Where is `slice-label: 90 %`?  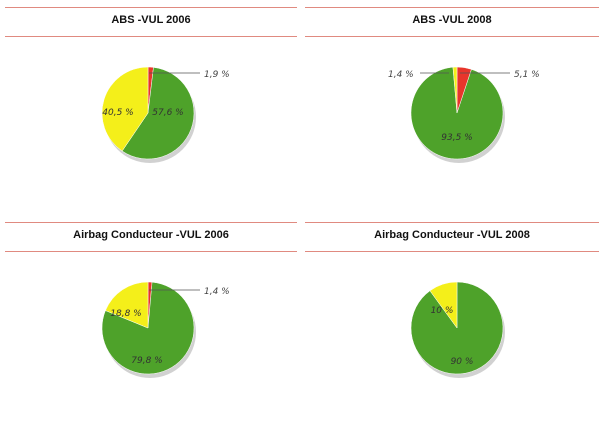
slice-label: 90 % is located at coordinates (462, 362).